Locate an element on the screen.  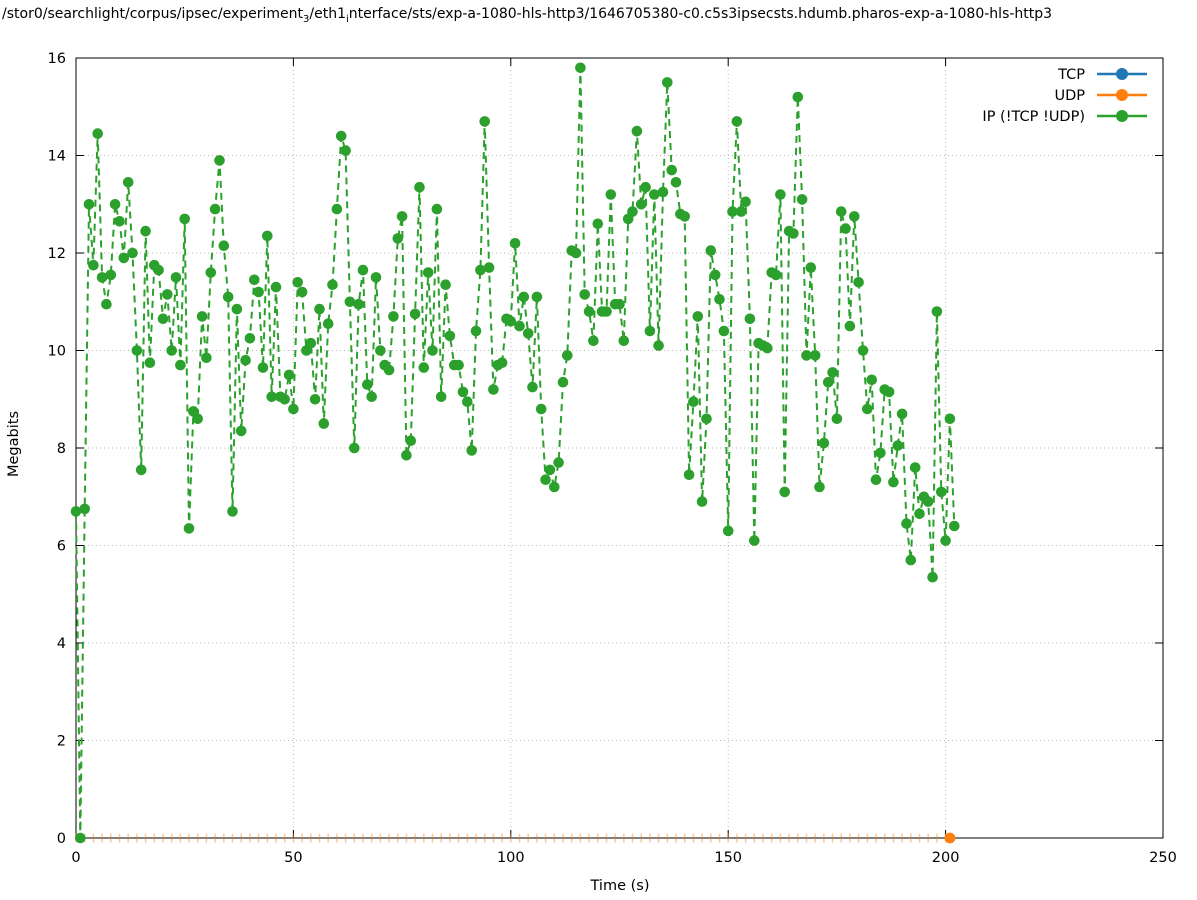
chart-title-part2: /eth1 is located at coordinates (327, 14).